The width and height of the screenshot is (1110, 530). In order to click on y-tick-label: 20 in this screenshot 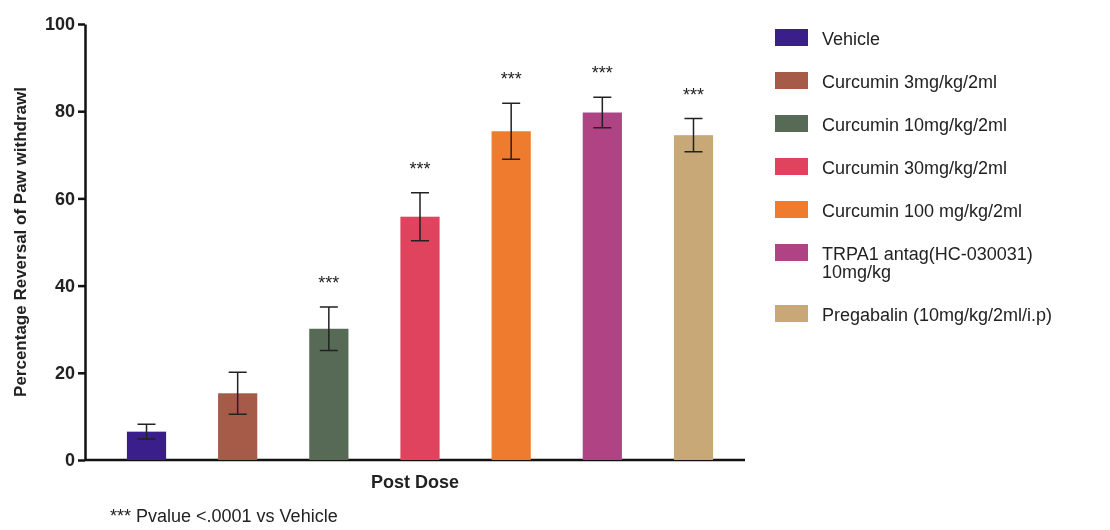, I will do `click(64, 373)`.